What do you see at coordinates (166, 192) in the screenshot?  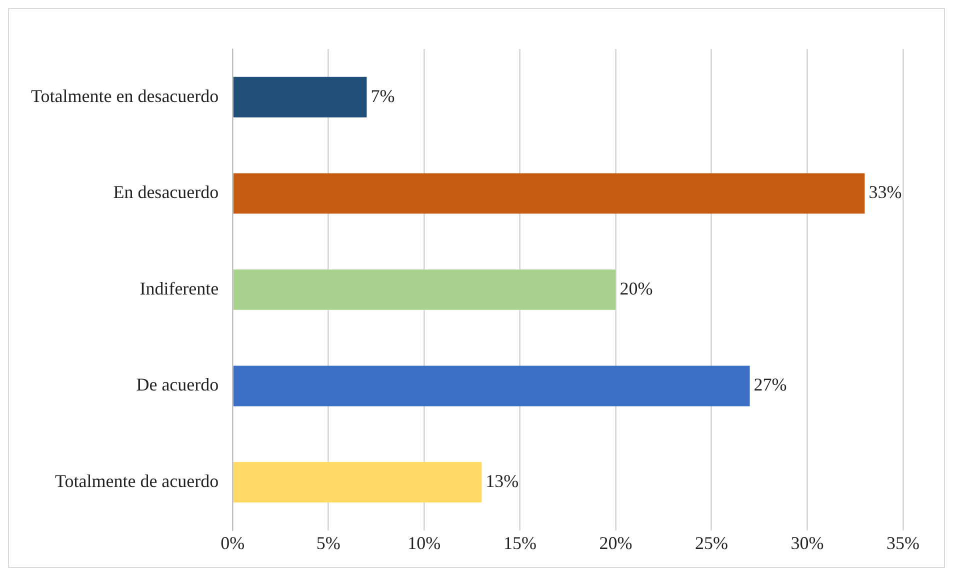 I see `y-tick-label: En desacuerdo` at bounding box center [166, 192].